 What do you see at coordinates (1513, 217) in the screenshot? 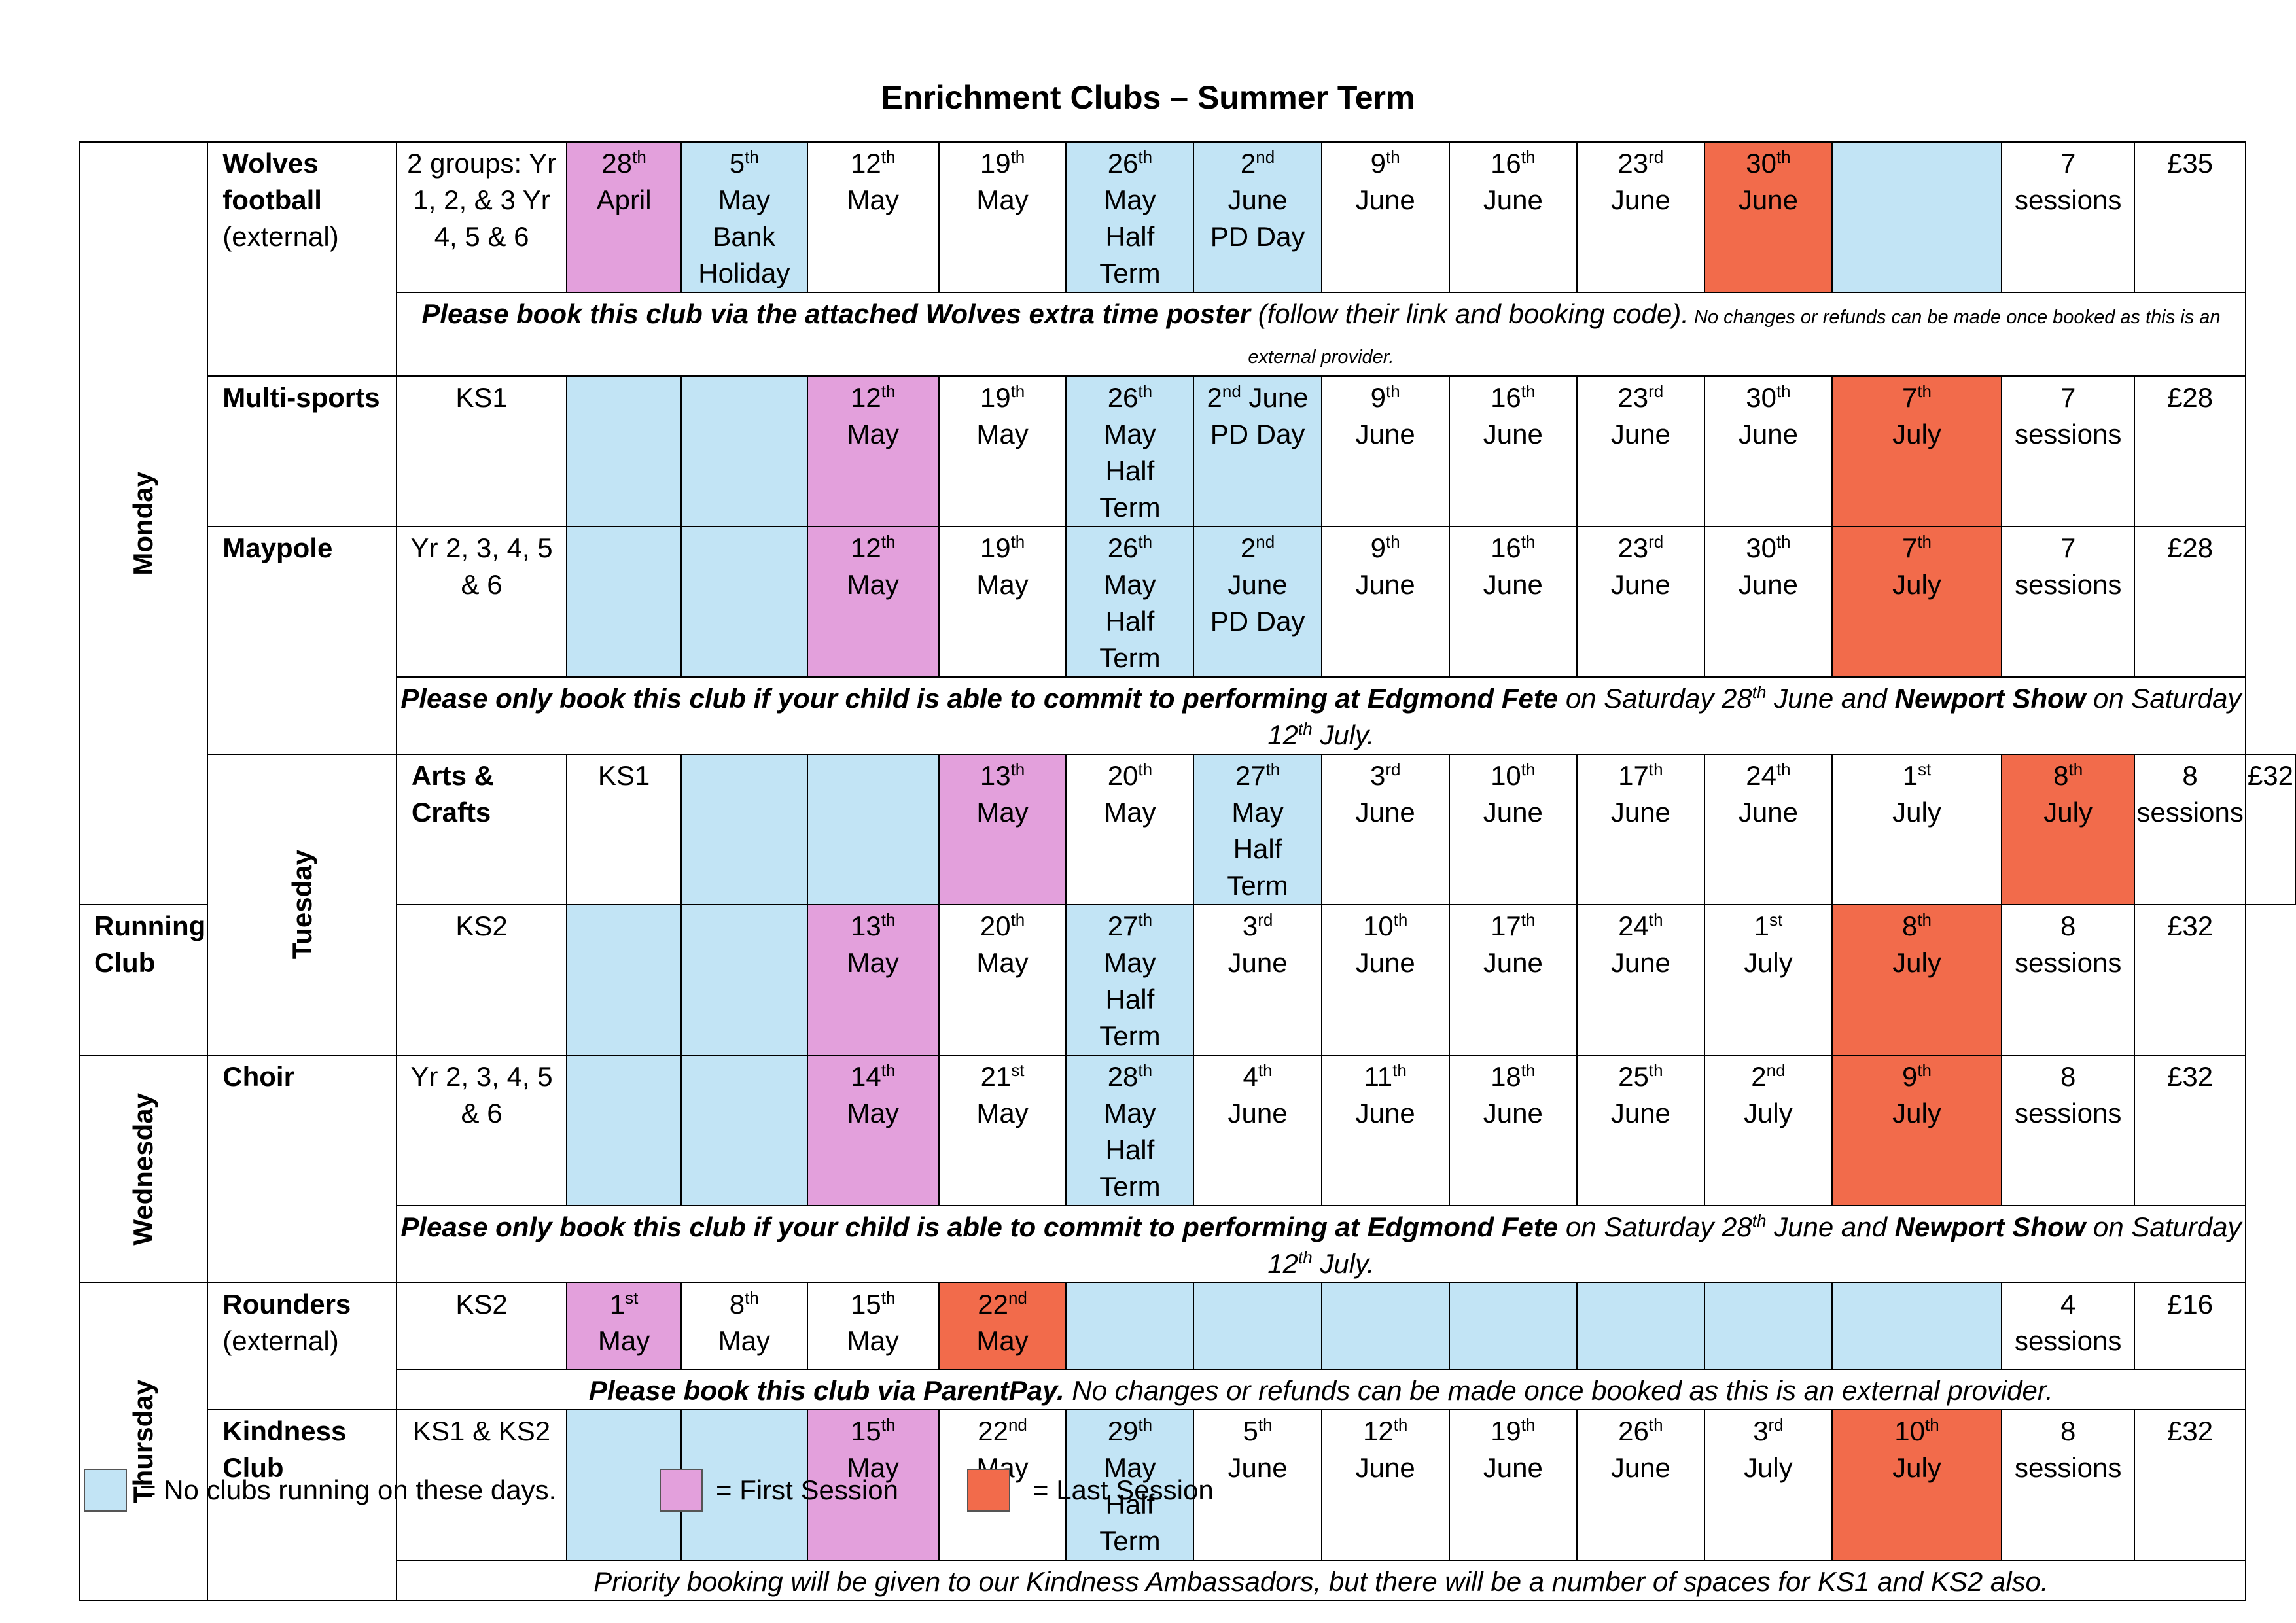
I see `date-cell: 16th June` at bounding box center [1513, 217].